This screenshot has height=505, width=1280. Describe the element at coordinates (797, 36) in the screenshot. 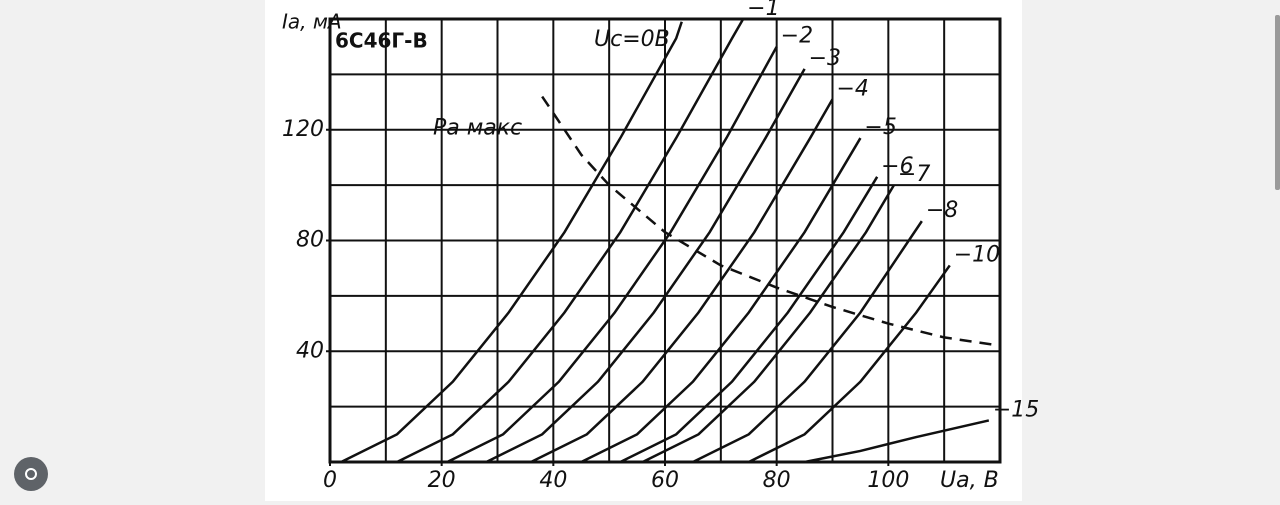

I see `series-label: −2` at that location.